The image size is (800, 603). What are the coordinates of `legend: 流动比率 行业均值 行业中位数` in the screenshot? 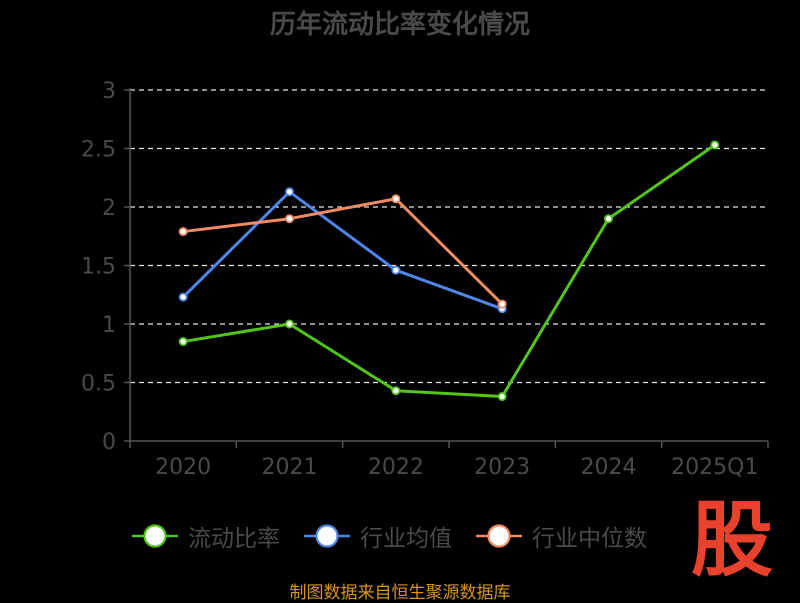 It's located at (399, 536).